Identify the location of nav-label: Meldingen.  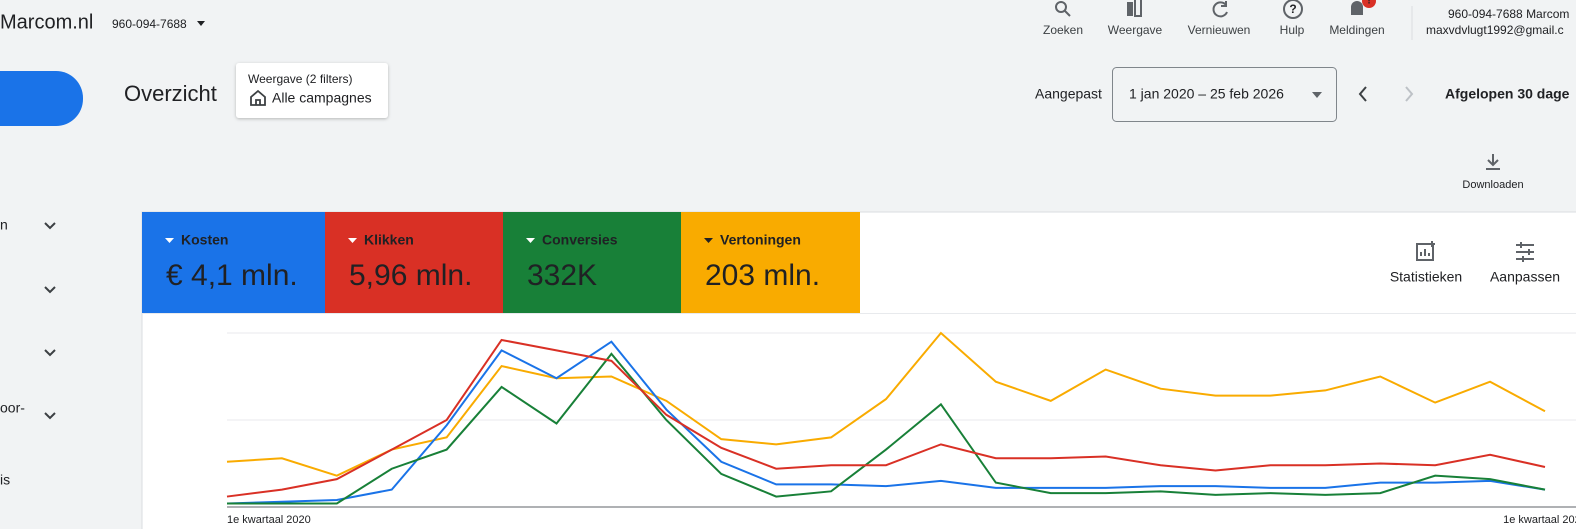
(1356, 30).